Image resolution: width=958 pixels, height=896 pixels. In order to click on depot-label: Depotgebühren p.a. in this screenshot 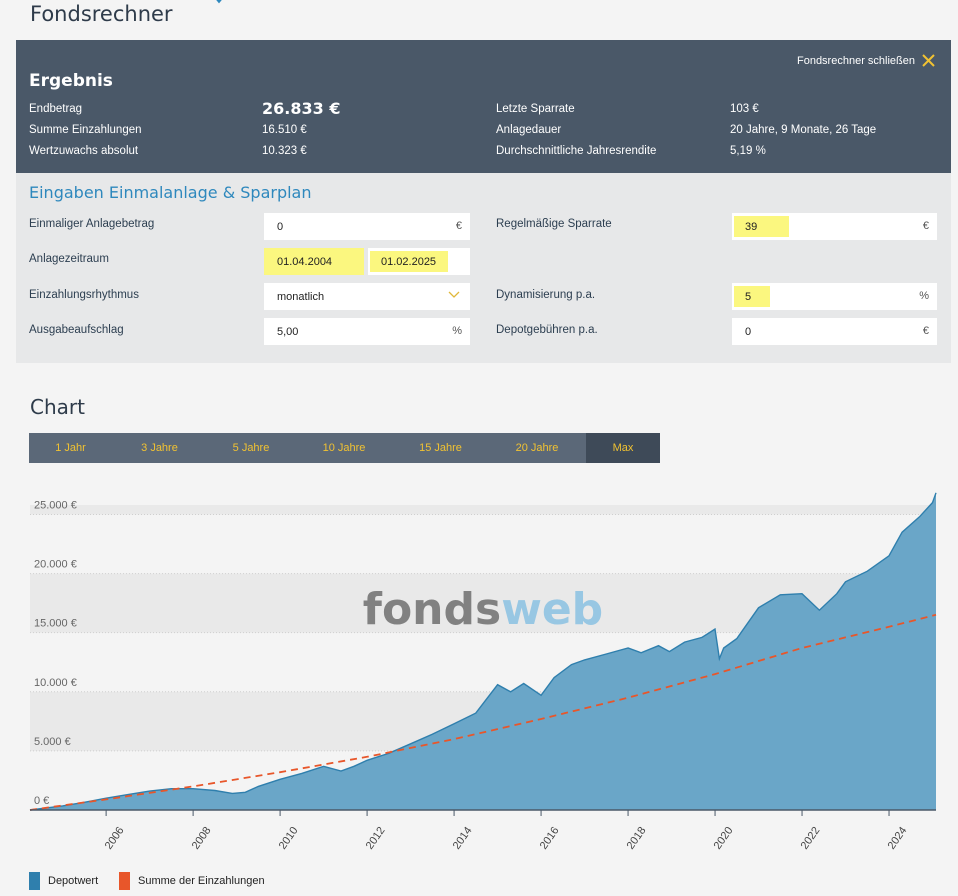, I will do `click(547, 330)`.